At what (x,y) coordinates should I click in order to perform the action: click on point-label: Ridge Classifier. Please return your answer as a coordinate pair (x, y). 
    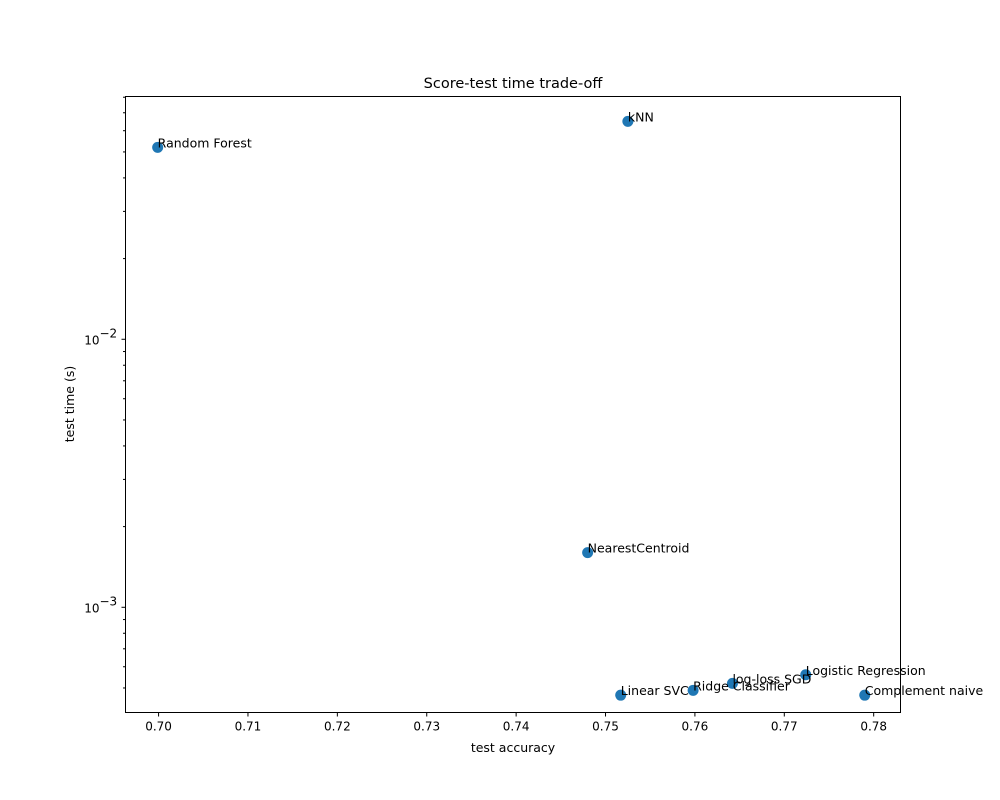
    Looking at the image, I should click on (742, 685).